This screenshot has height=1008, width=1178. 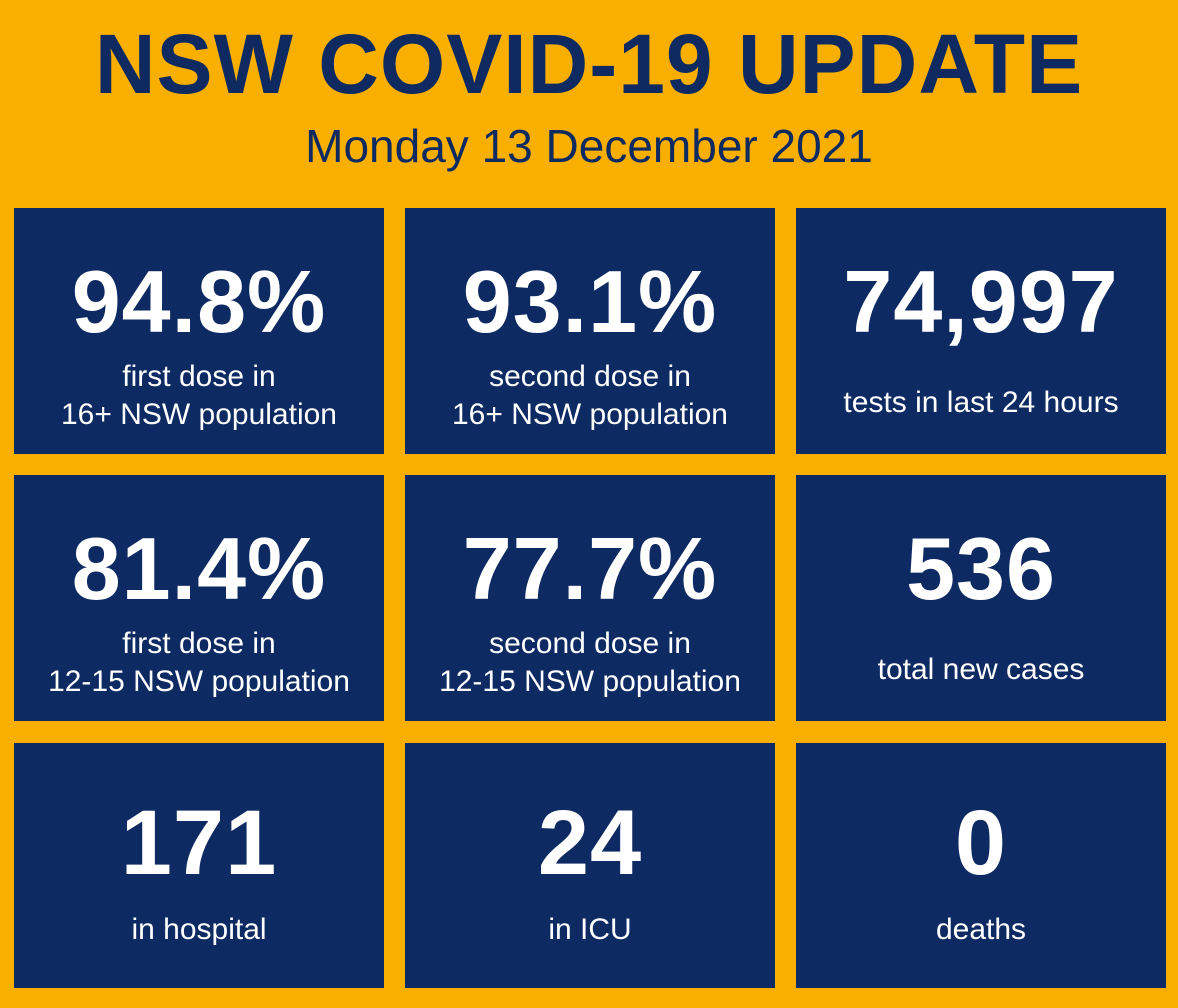 I want to click on stat-tile-tests: 74,997 tests in last 24 hours, so click(x=981, y=331).